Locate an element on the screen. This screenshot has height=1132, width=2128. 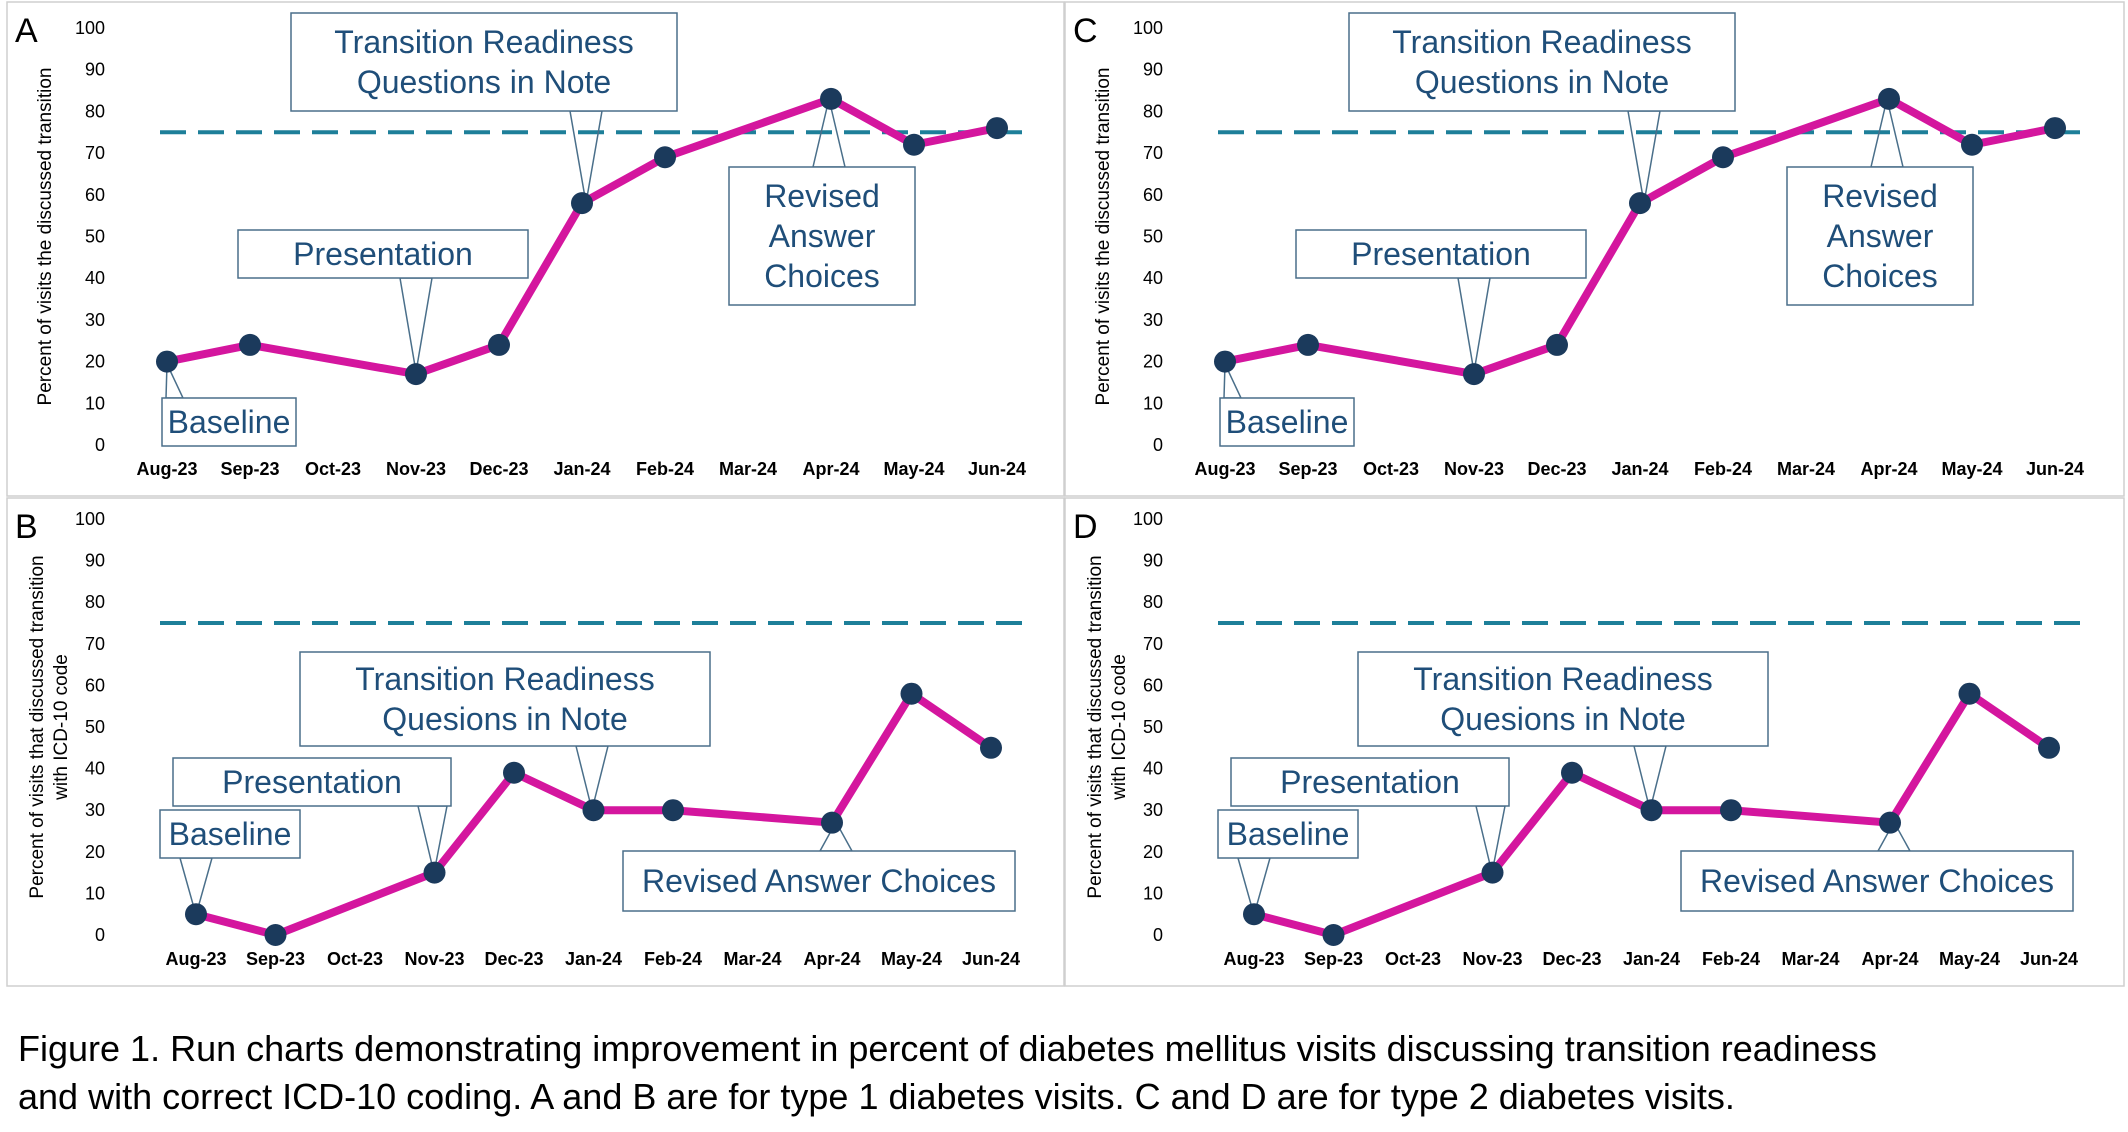
callout-text-line: Transition Readiness is located at coordinates (1541, 42).